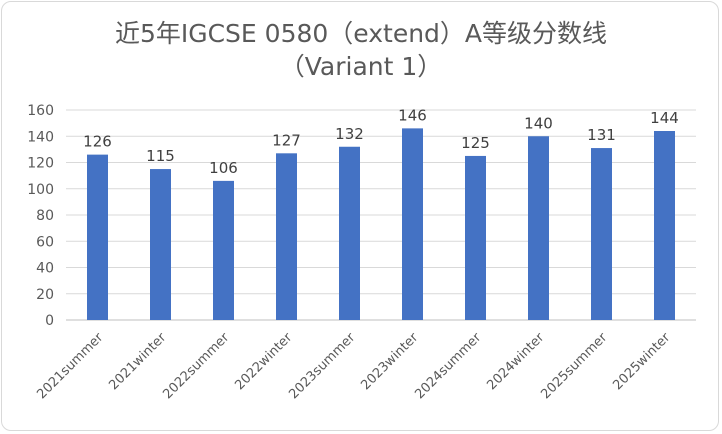 This screenshot has height=434, width=722. Describe the element at coordinates (361, 33) in the screenshot. I see `chart-title: 近5年IGCSE 0580（extend）A等级分数线` at that location.